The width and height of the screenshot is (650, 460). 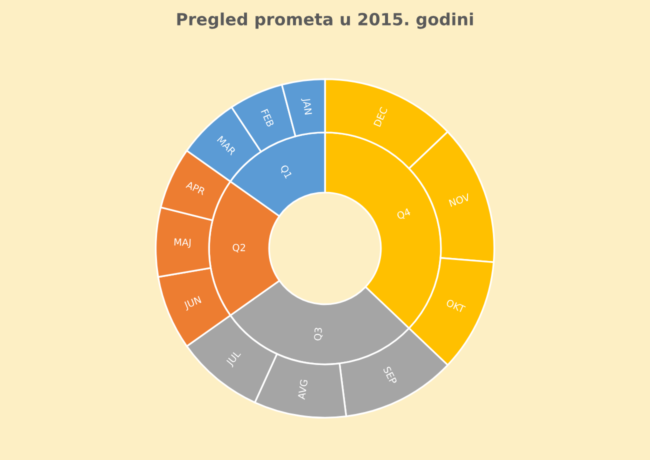 What do you see at coordinates (239, 248) in the screenshot?
I see `data-label: Q2` at bounding box center [239, 248].